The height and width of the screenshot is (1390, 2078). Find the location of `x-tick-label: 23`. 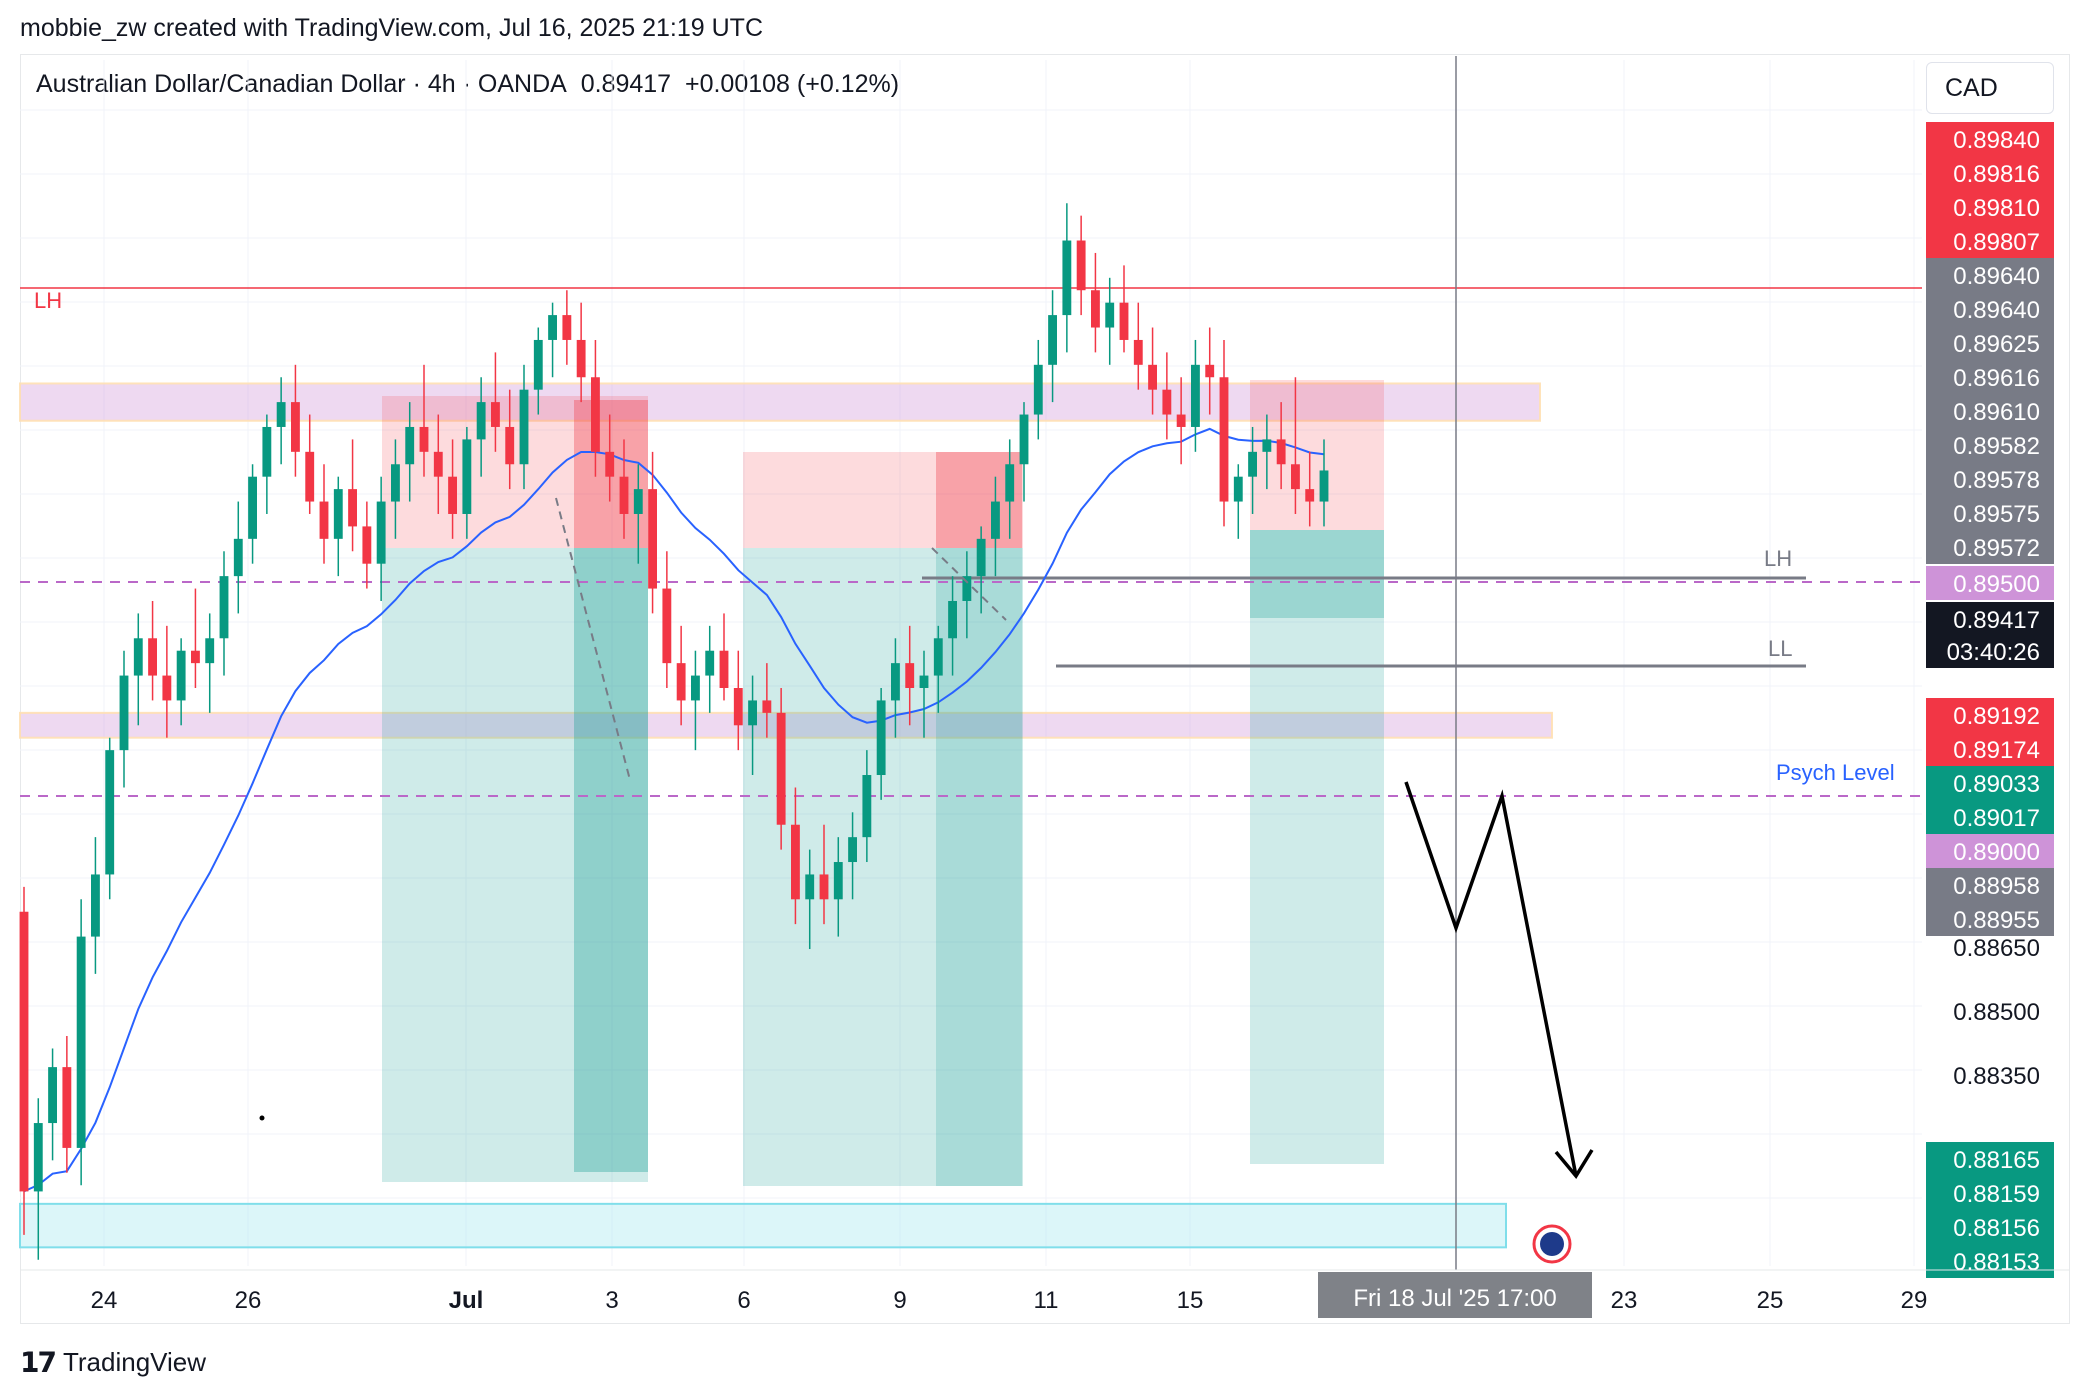

x-tick-label: 23 is located at coordinates (1624, 1300).